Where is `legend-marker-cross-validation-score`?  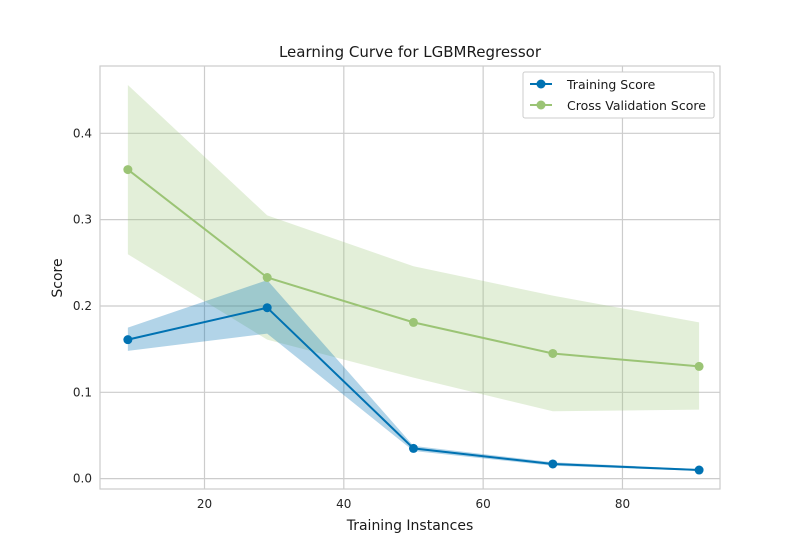
legend-marker-cross-validation-score is located at coordinates (541, 105).